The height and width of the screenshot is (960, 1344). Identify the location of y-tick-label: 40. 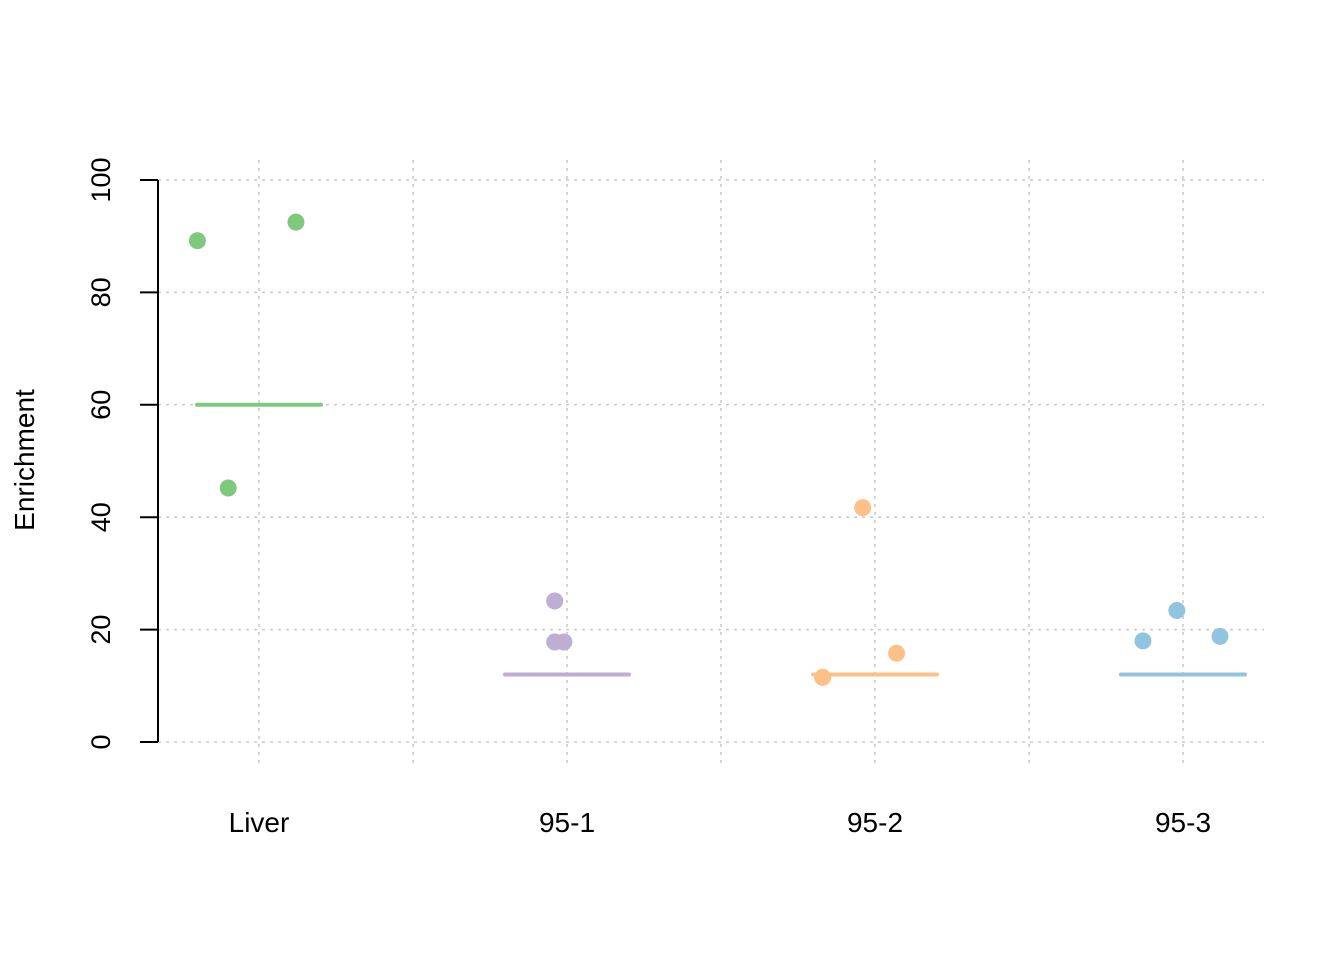
(101, 517).